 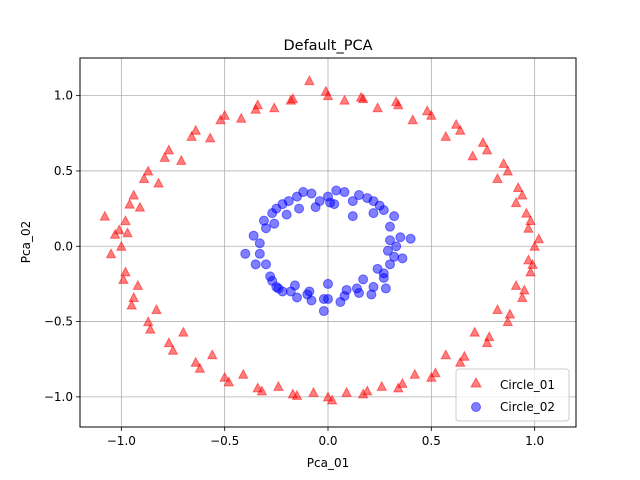 What do you see at coordinates (58, 397) in the screenshot?
I see `y-tick-label: −1.0` at bounding box center [58, 397].